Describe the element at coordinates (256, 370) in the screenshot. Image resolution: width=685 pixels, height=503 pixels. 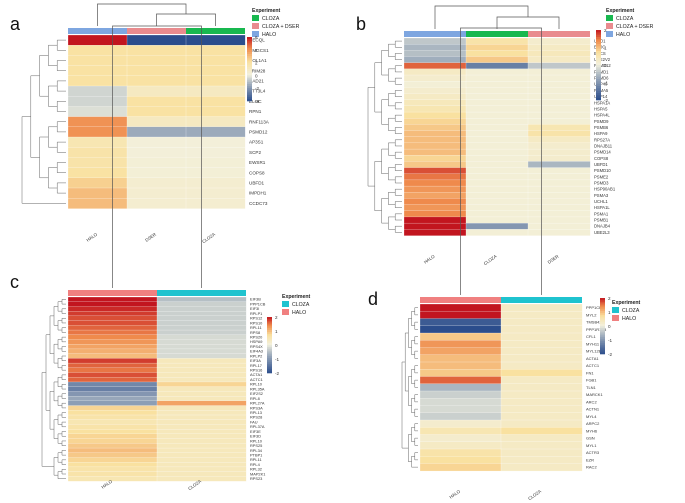
I see `row-label: RPS16` at that location.